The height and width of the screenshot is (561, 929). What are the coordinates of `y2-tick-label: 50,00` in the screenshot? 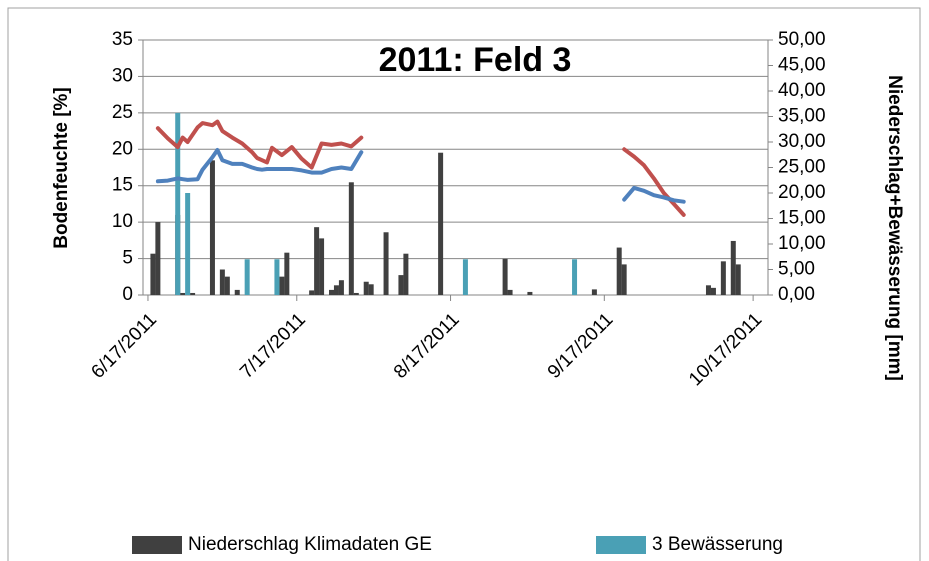 It's located at (802, 39).